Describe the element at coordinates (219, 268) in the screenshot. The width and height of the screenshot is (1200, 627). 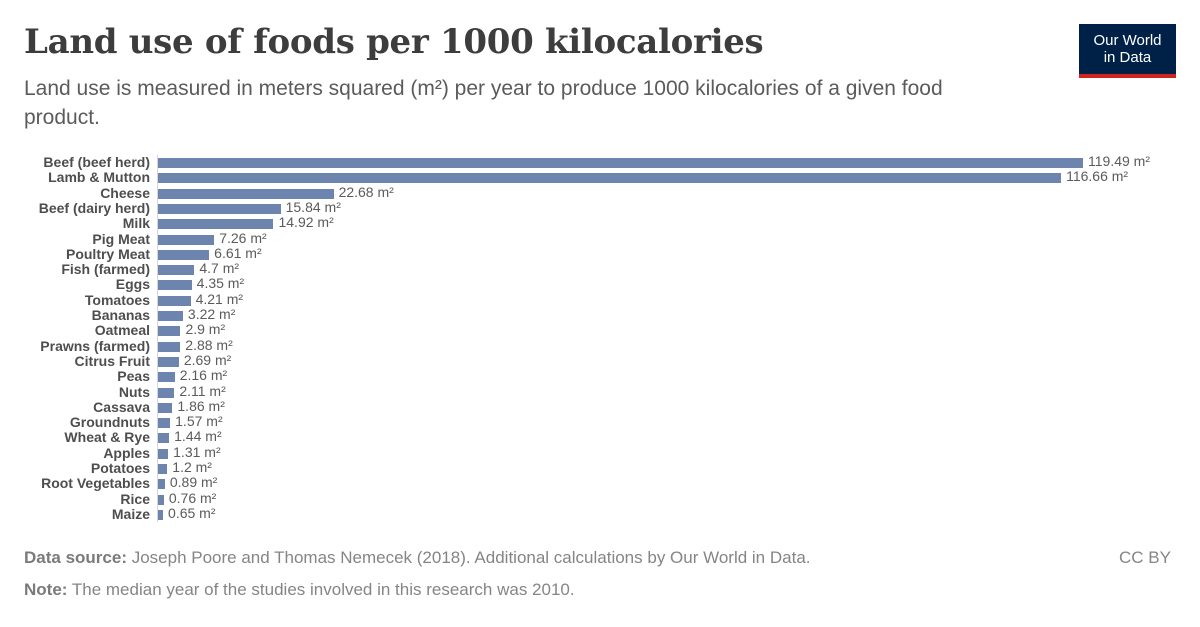
I see `value-label: 4.7 m²` at that location.